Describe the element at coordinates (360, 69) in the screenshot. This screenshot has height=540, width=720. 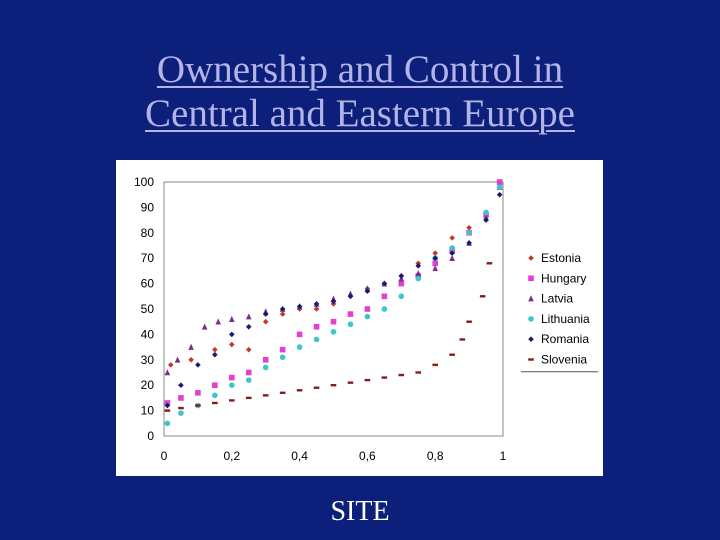
I see `title-line-1: Ownership and Control in` at that location.